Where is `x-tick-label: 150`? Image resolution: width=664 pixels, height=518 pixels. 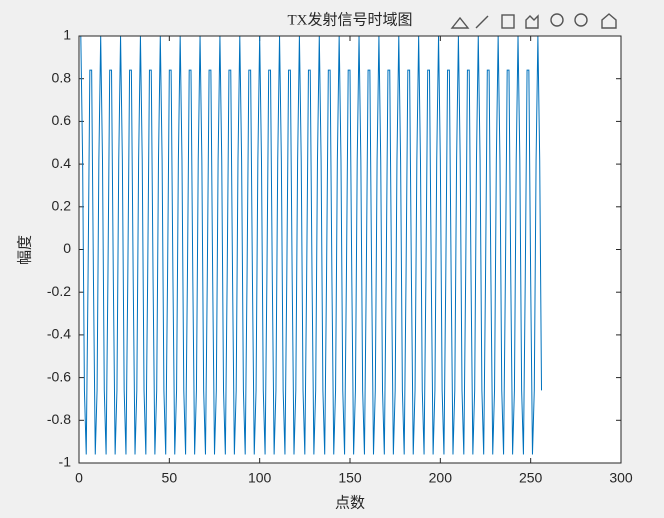
x-tick-label: 150 is located at coordinates (350, 478).